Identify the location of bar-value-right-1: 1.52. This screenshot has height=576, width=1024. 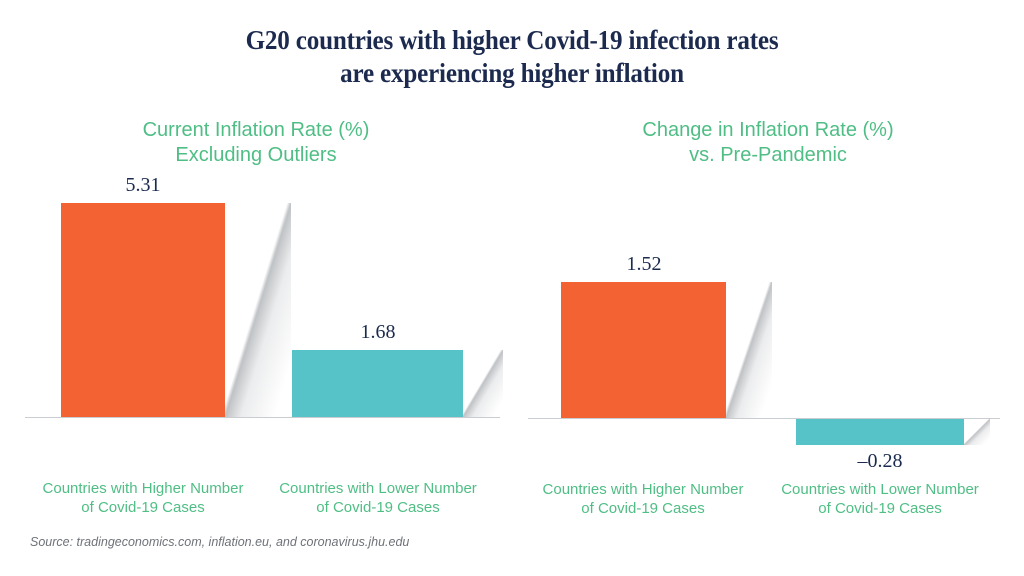
(644, 264).